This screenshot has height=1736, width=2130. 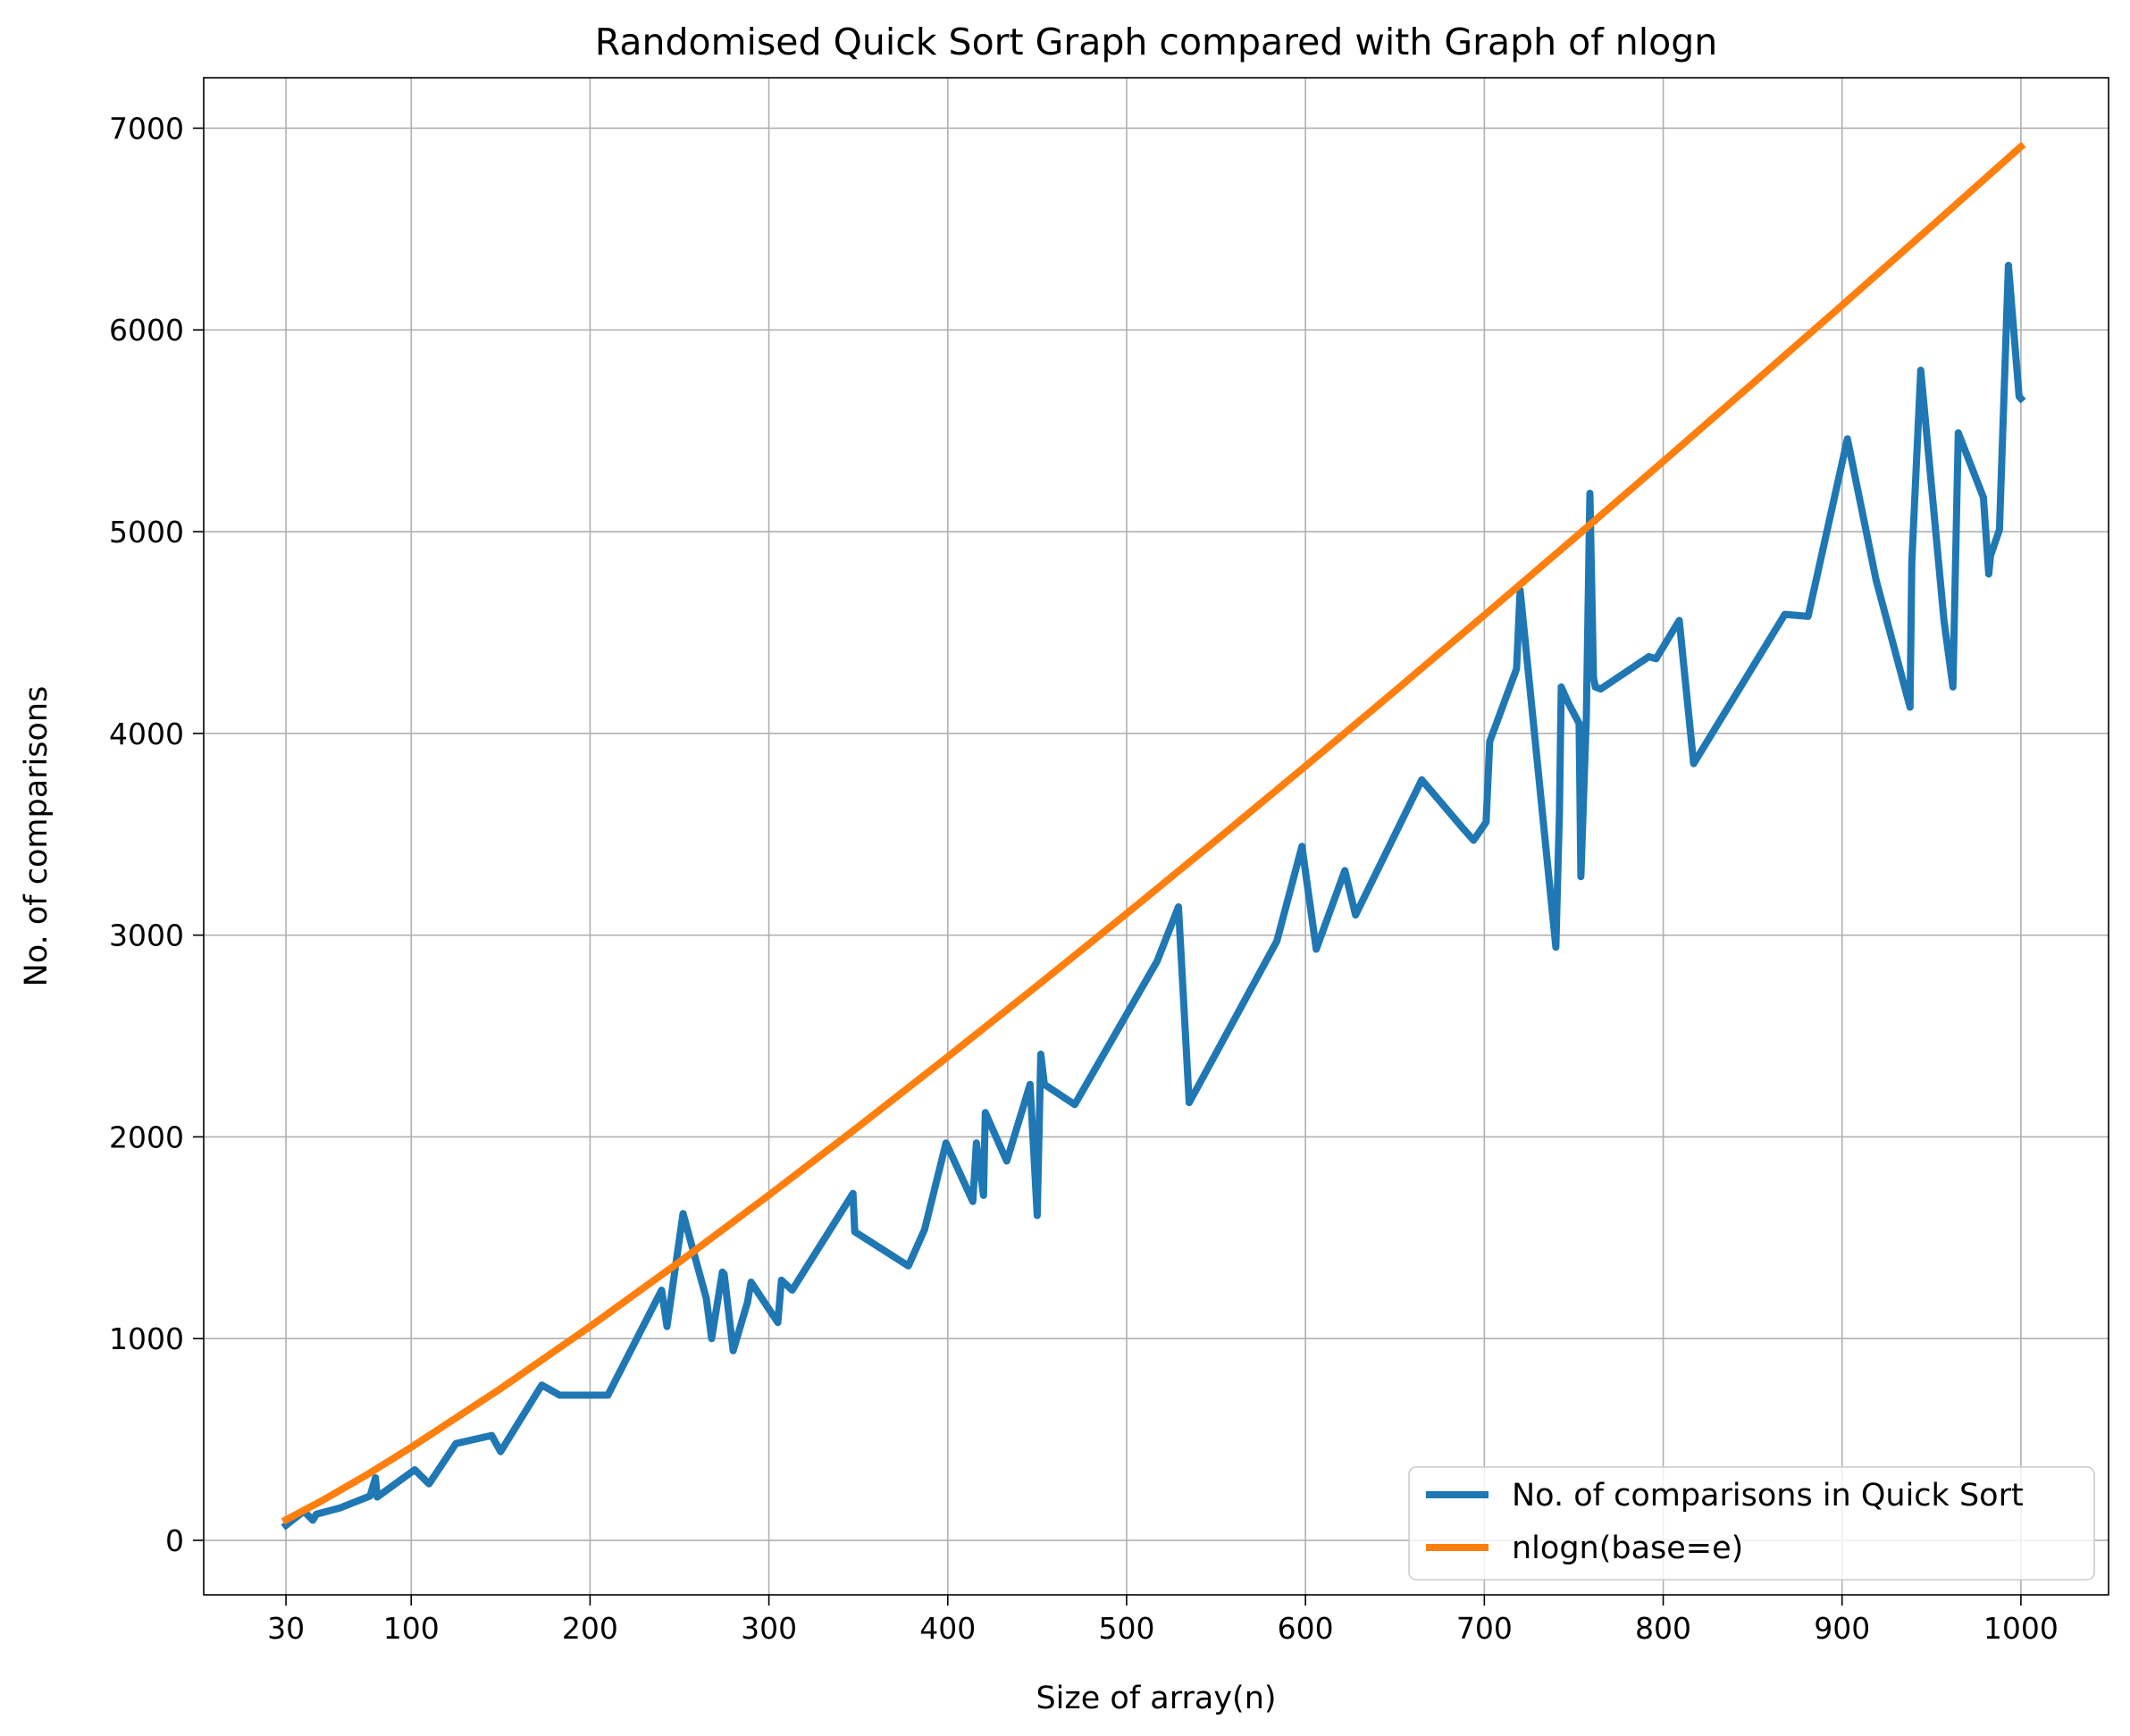 What do you see at coordinates (174, 1540) in the screenshot?
I see `y-tick-label: 0` at bounding box center [174, 1540].